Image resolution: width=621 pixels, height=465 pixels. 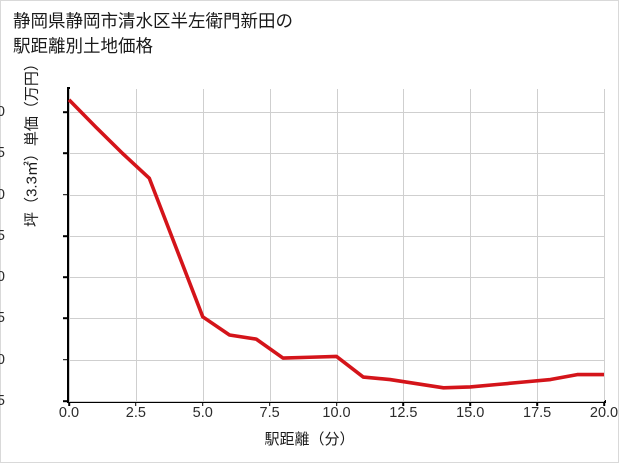 What do you see at coordinates (32, 141) in the screenshot?
I see `y-axis-label: 坪（3.3㎡）単価（万円）` at bounding box center [32, 141].